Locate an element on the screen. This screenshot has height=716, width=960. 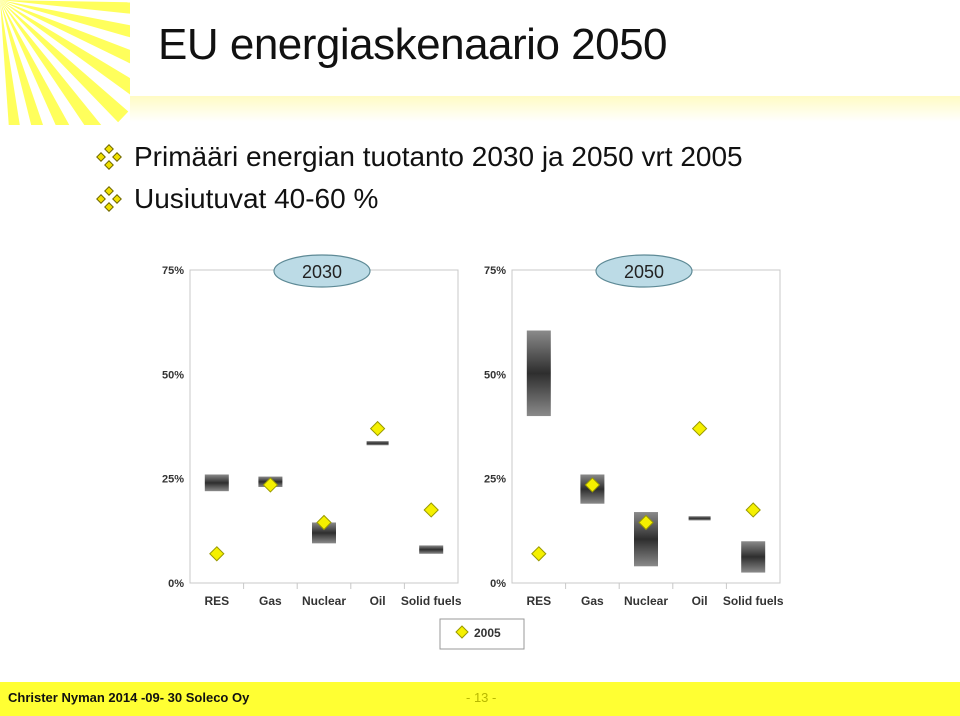
panel-title: 2030 is located at coordinates (322, 272).